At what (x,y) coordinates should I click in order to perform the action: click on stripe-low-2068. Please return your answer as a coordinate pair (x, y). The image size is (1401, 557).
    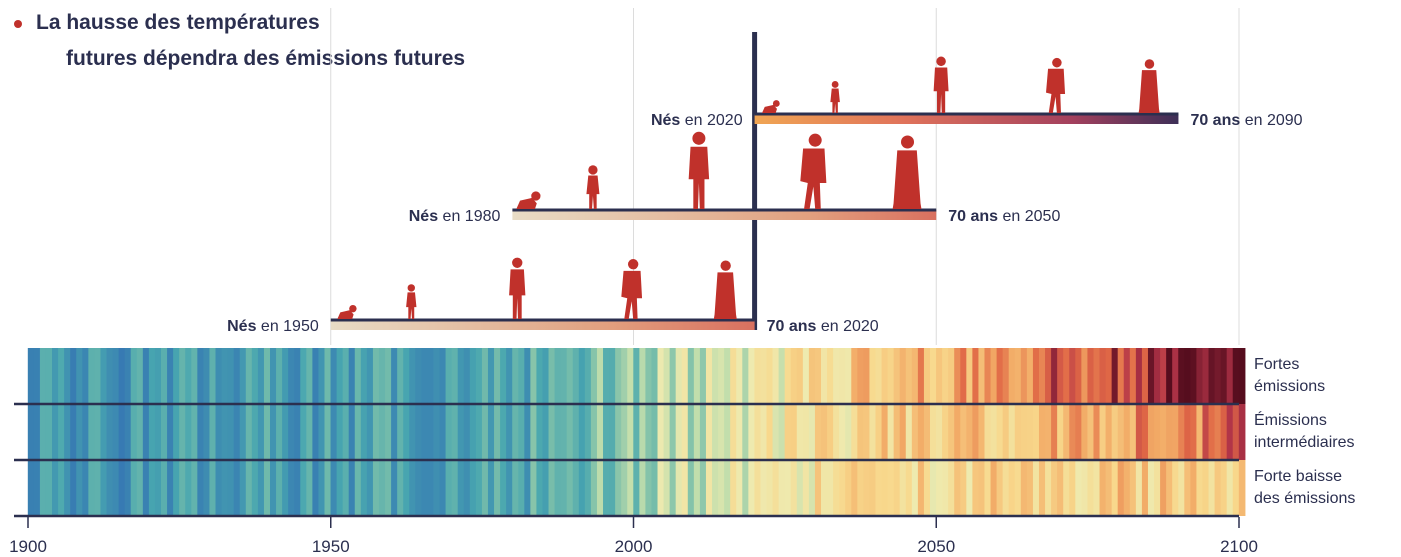
    Looking at the image, I should click on (1048, 488).